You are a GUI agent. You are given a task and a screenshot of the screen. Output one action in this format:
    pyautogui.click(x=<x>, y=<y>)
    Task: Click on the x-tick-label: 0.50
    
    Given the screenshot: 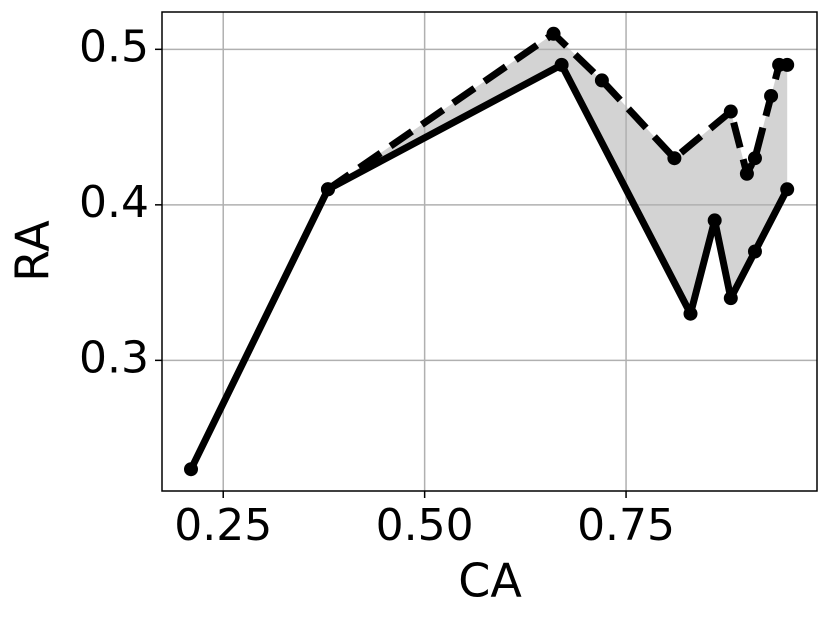 What is the action you would take?
    pyautogui.click(x=425, y=525)
    